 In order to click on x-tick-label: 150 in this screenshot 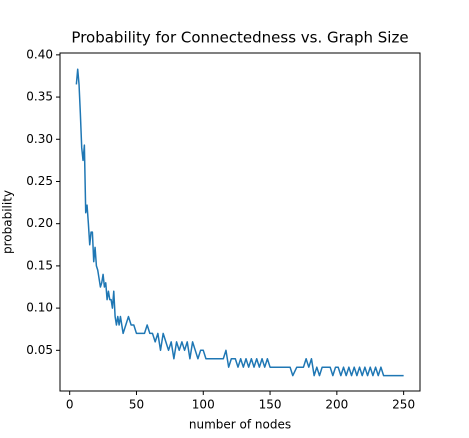, I will do `click(270, 405)`.